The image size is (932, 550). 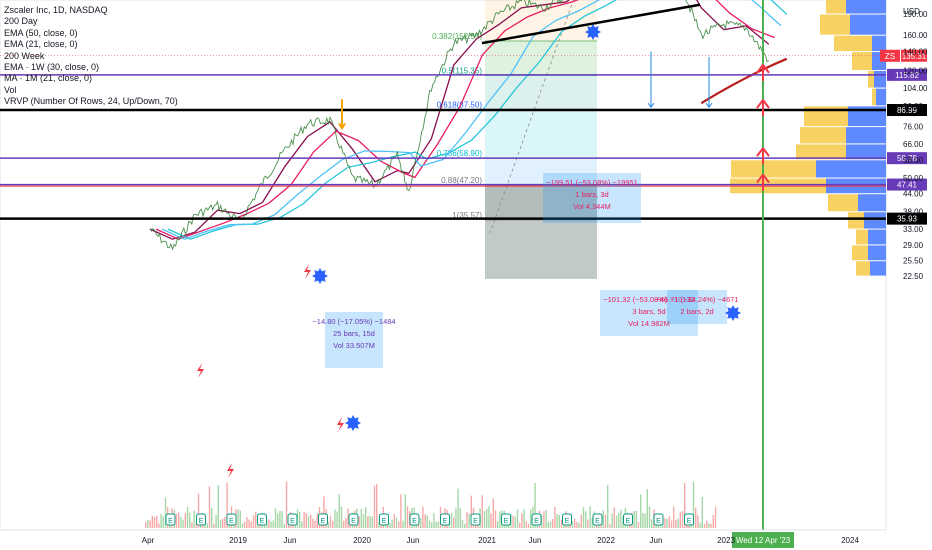 What do you see at coordinates (915, 88) in the screenshot?
I see `price-tick-10: 104.00` at bounding box center [915, 88].